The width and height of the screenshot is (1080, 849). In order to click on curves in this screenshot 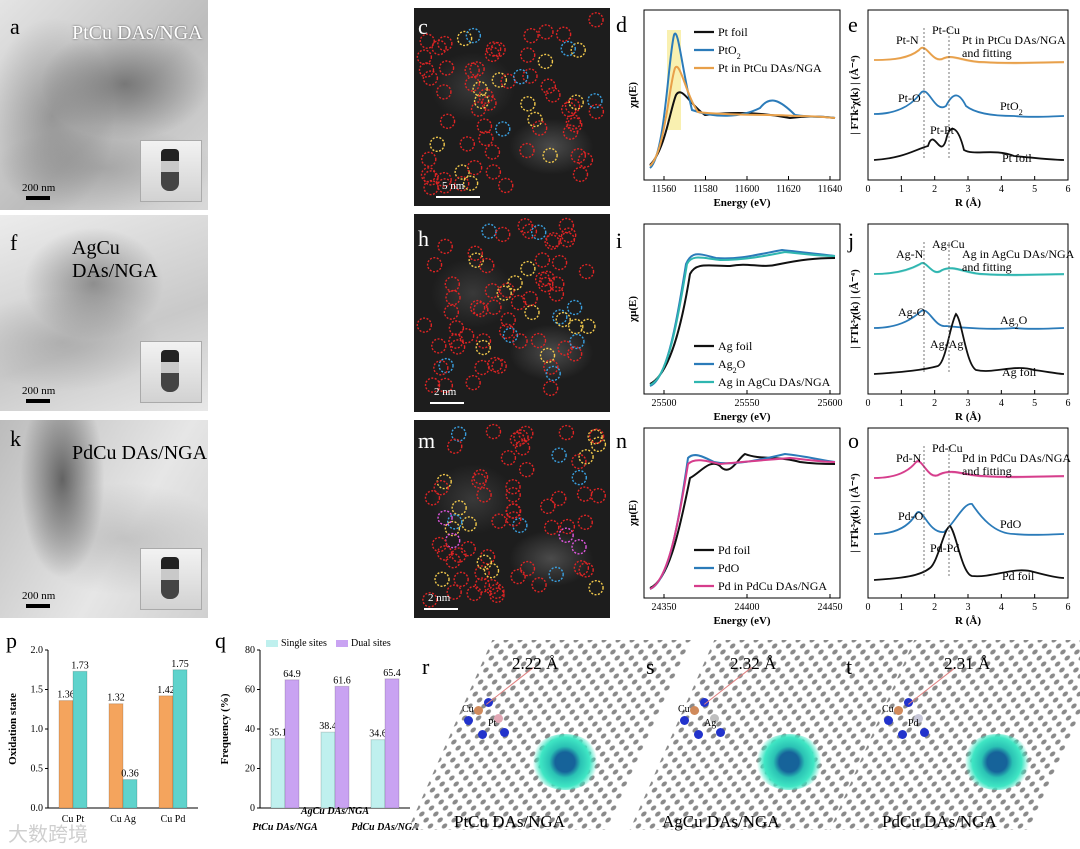, I will do `click(969, 520)`.